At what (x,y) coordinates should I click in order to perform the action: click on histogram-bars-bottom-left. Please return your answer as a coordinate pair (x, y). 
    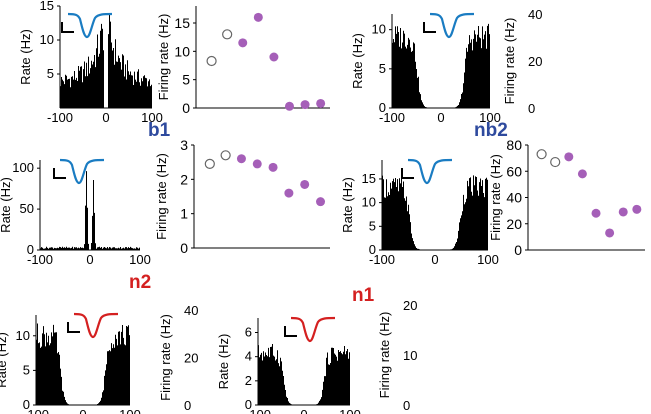
    Looking at the image, I should click on (83, 364).